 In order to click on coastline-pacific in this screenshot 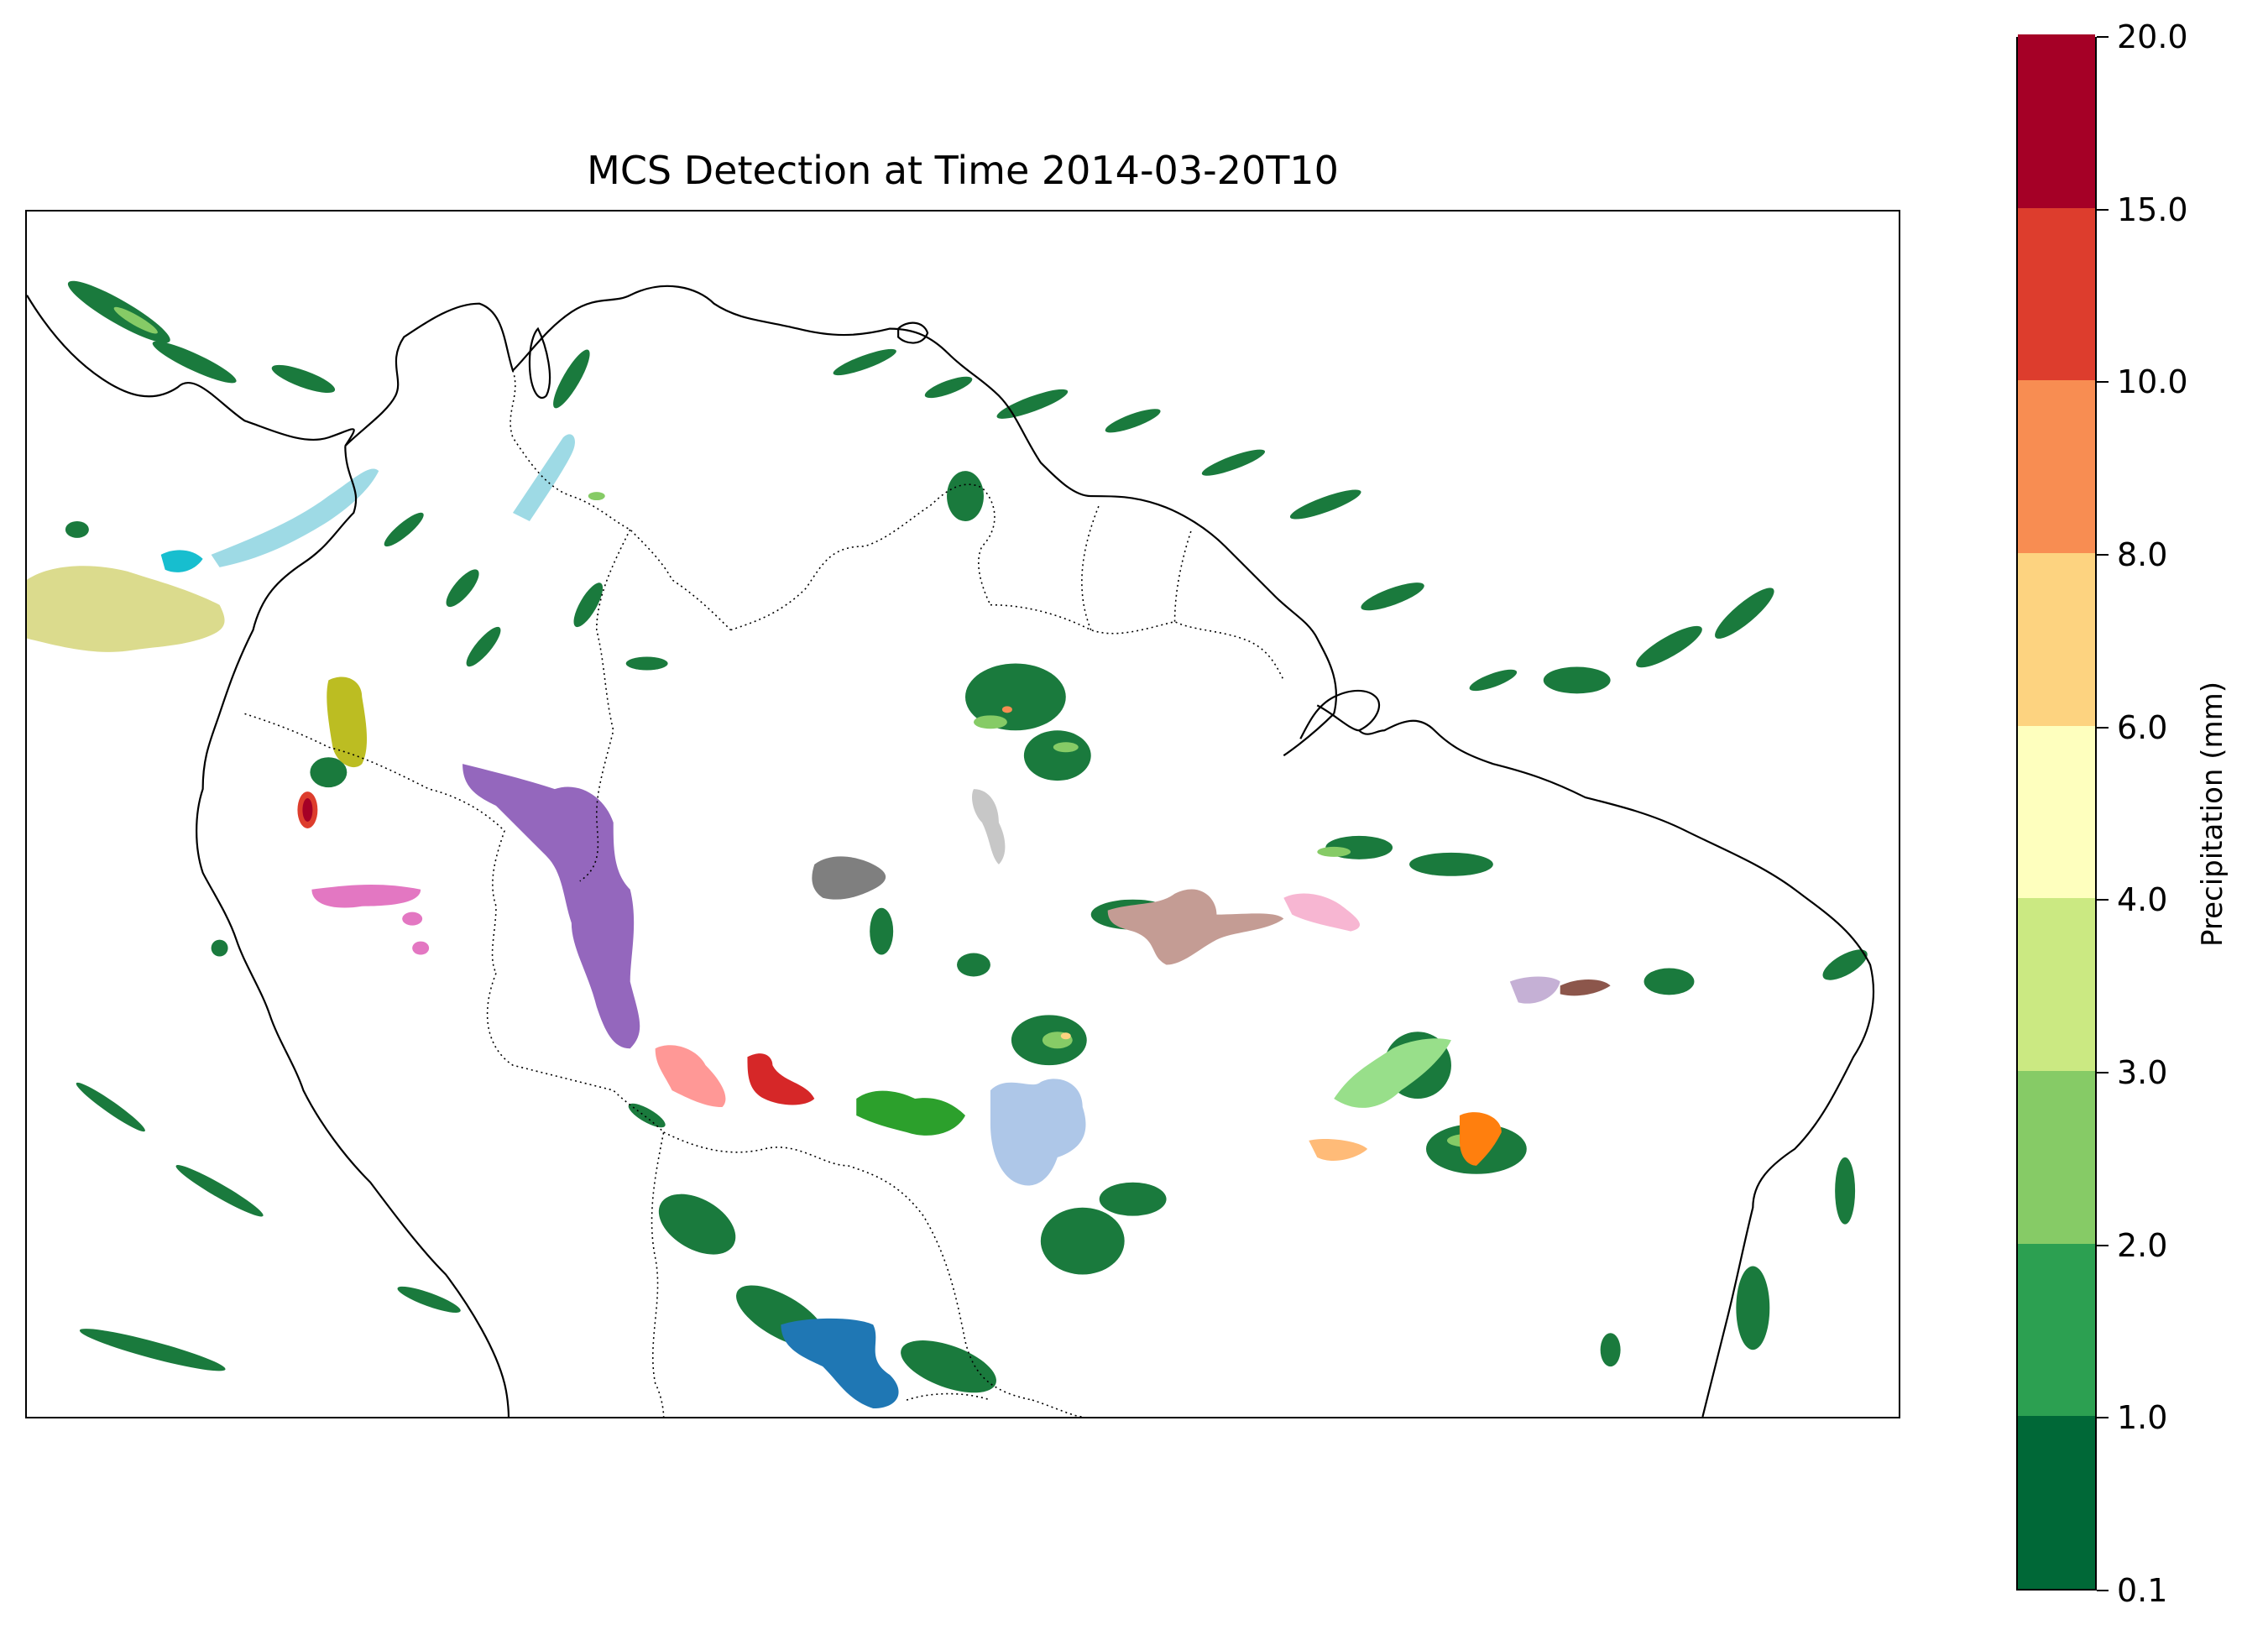, I will do `click(353, 932)`.